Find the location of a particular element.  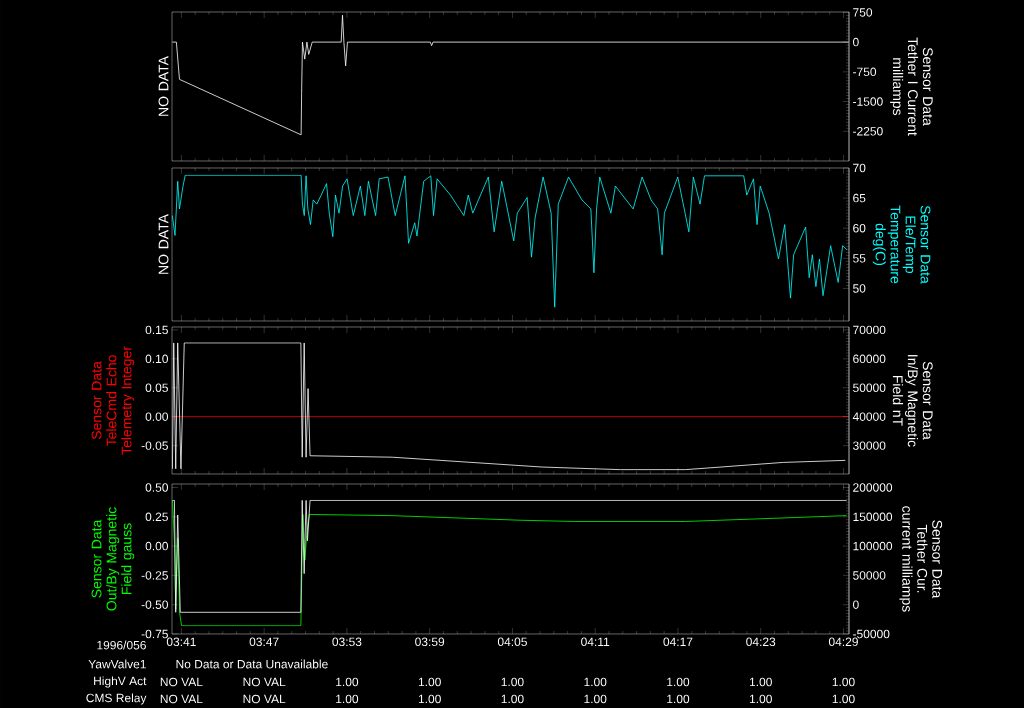

y2-tick-label: 60000 is located at coordinates (869, 359).